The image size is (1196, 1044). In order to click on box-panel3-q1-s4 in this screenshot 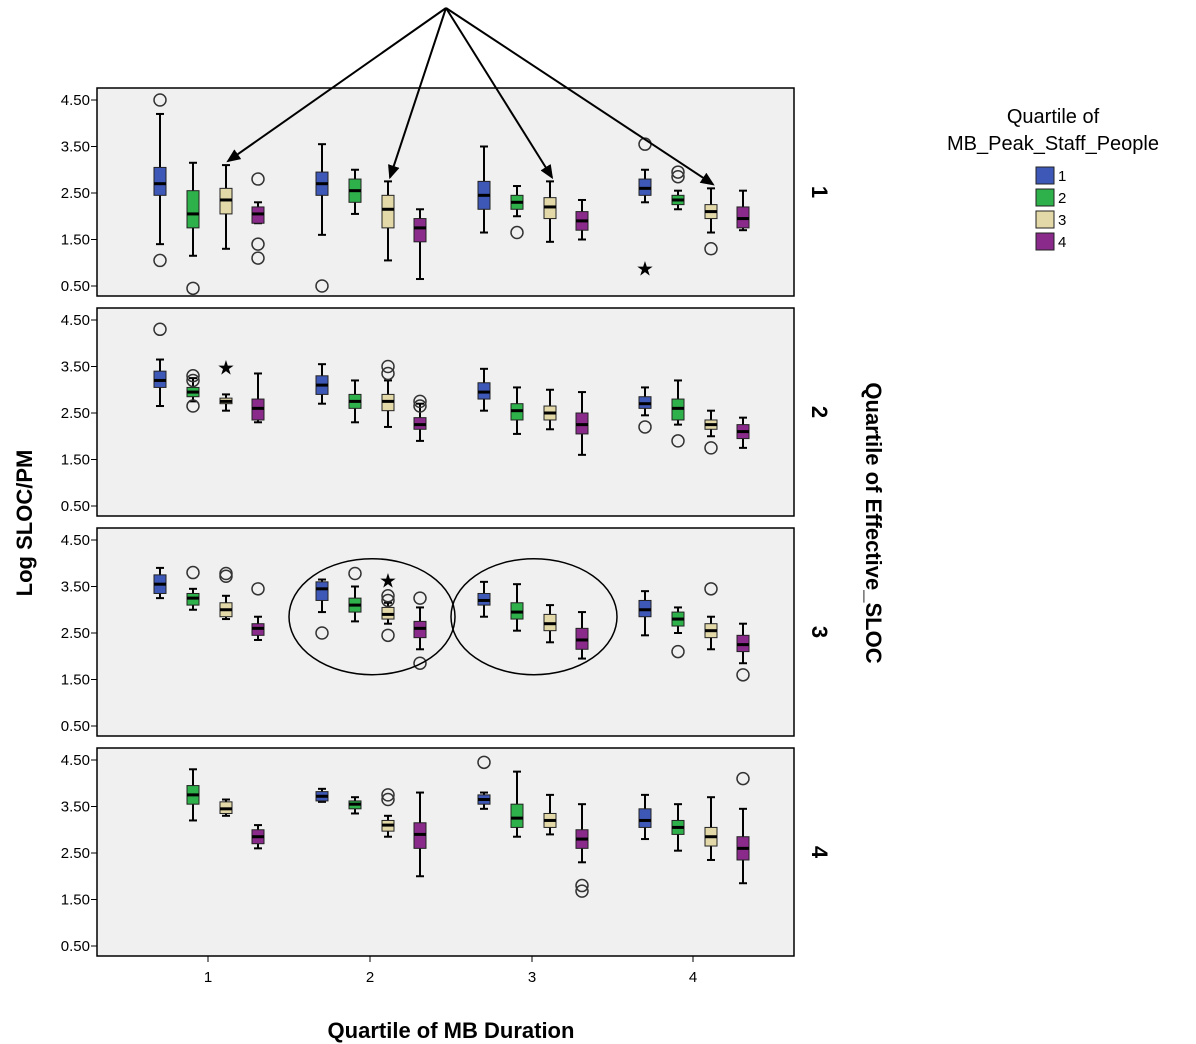, I will do `click(258, 611)`.